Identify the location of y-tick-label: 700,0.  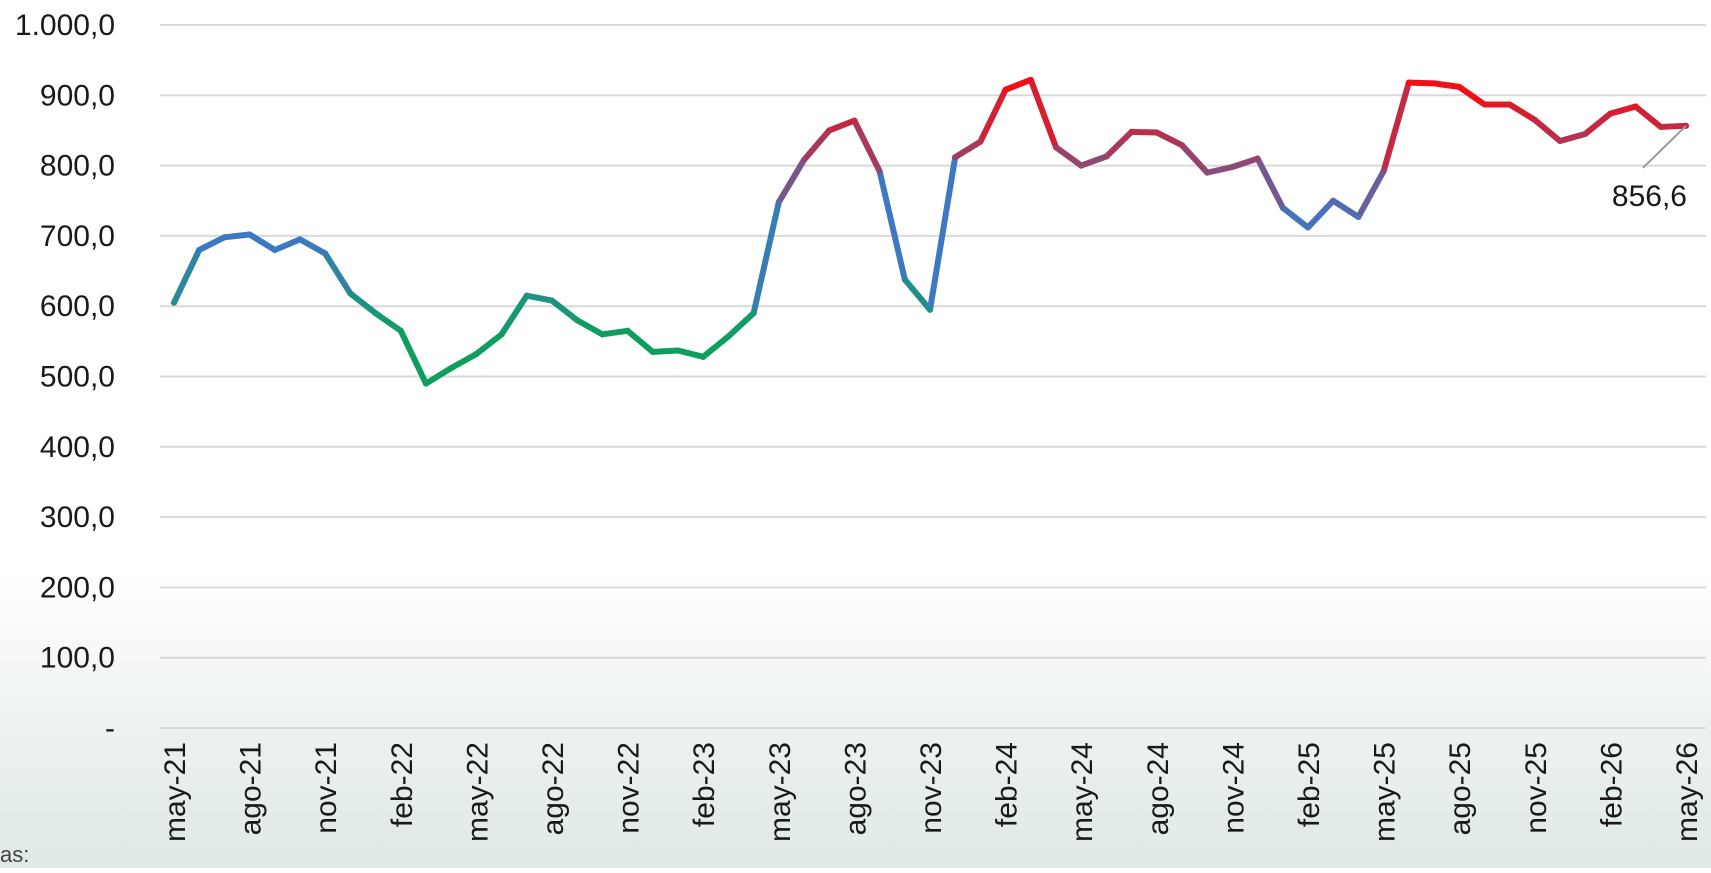
(77, 236).